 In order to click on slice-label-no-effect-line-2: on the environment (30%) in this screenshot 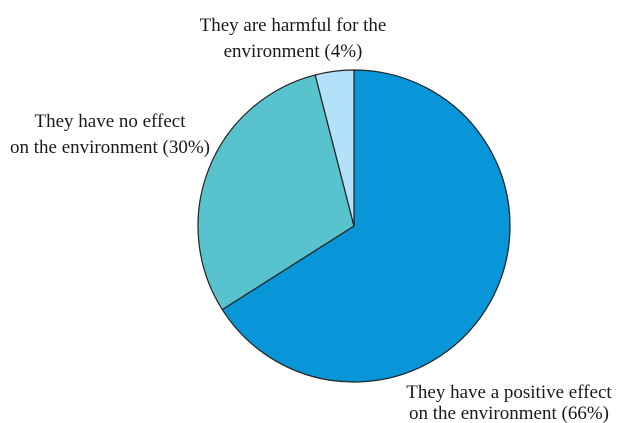, I will do `click(110, 147)`.